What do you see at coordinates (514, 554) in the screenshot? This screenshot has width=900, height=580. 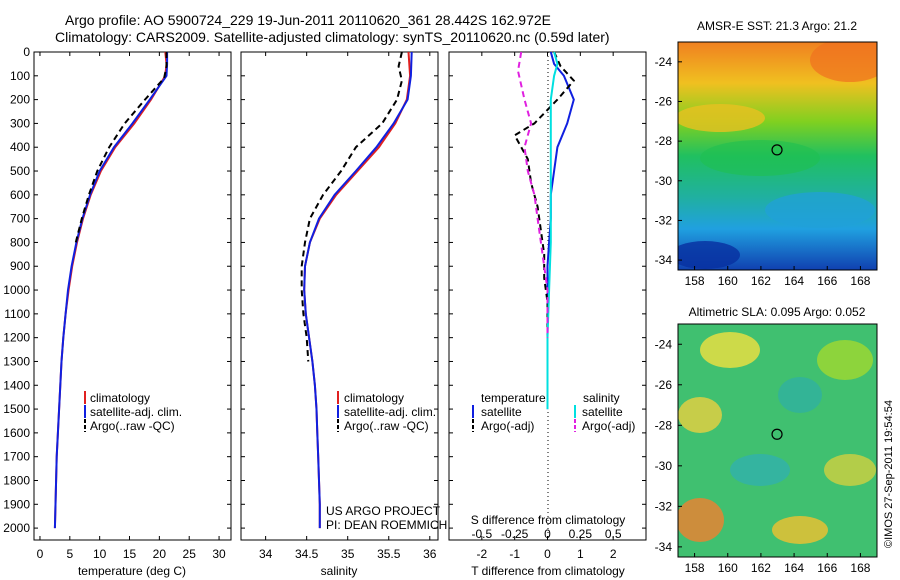 I see `x-tick-label: -1` at bounding box center [514, 554].